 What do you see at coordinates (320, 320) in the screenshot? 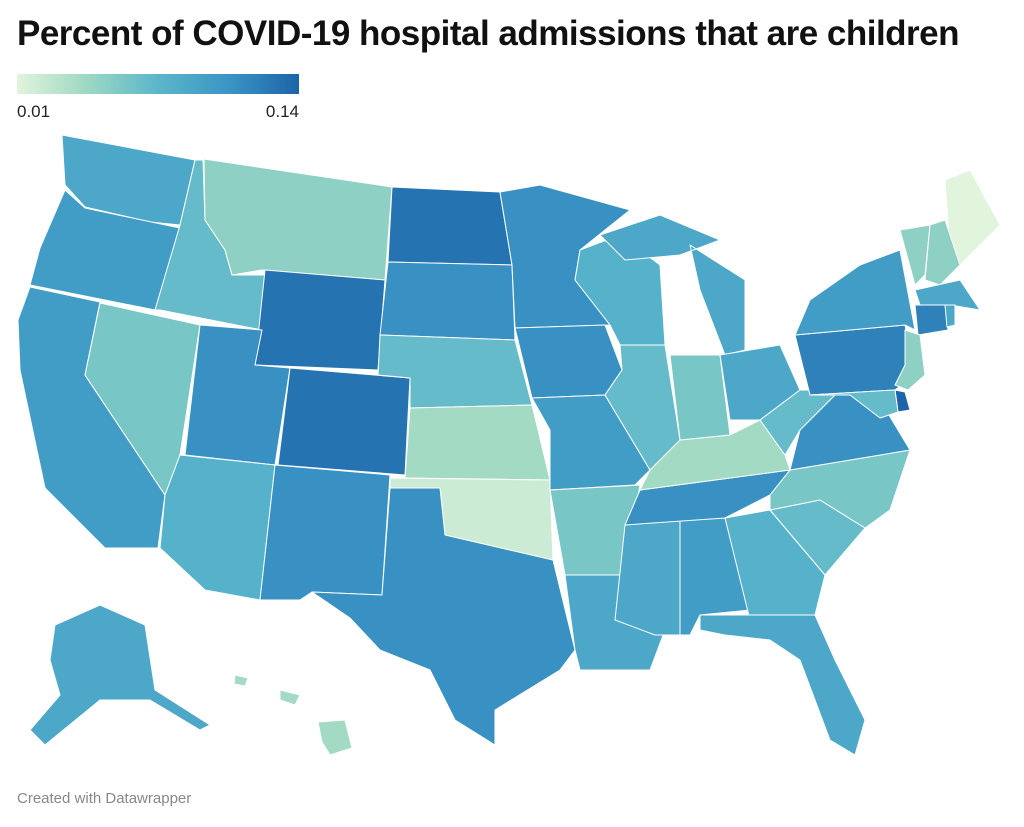
I see `state-wy` at bounding box center [320, 320].